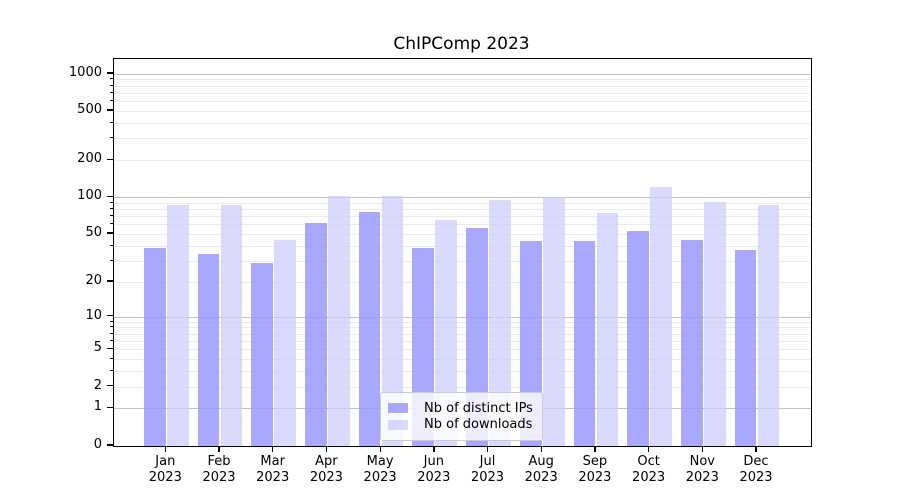  Describe the element at coordinates (702, 469) in the screenshot. I see `x-tick-label-nov: Nov 2023` at that location.